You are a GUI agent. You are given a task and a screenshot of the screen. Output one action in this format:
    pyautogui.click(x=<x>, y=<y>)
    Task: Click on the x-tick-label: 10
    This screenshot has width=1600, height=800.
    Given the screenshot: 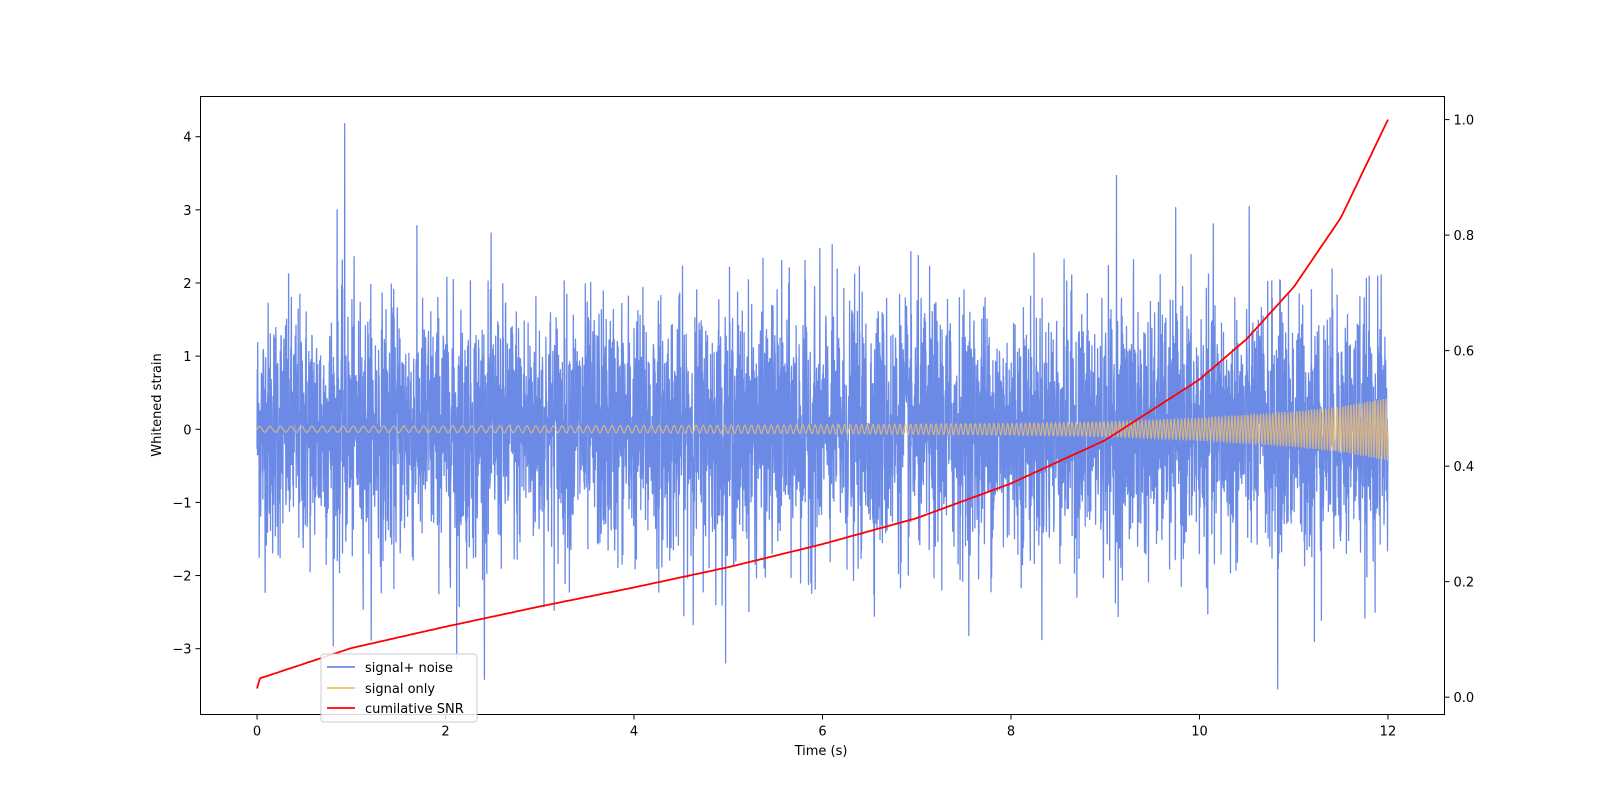 What is the action you would take?
    pyautogui.click(x=1199, y=732)
    